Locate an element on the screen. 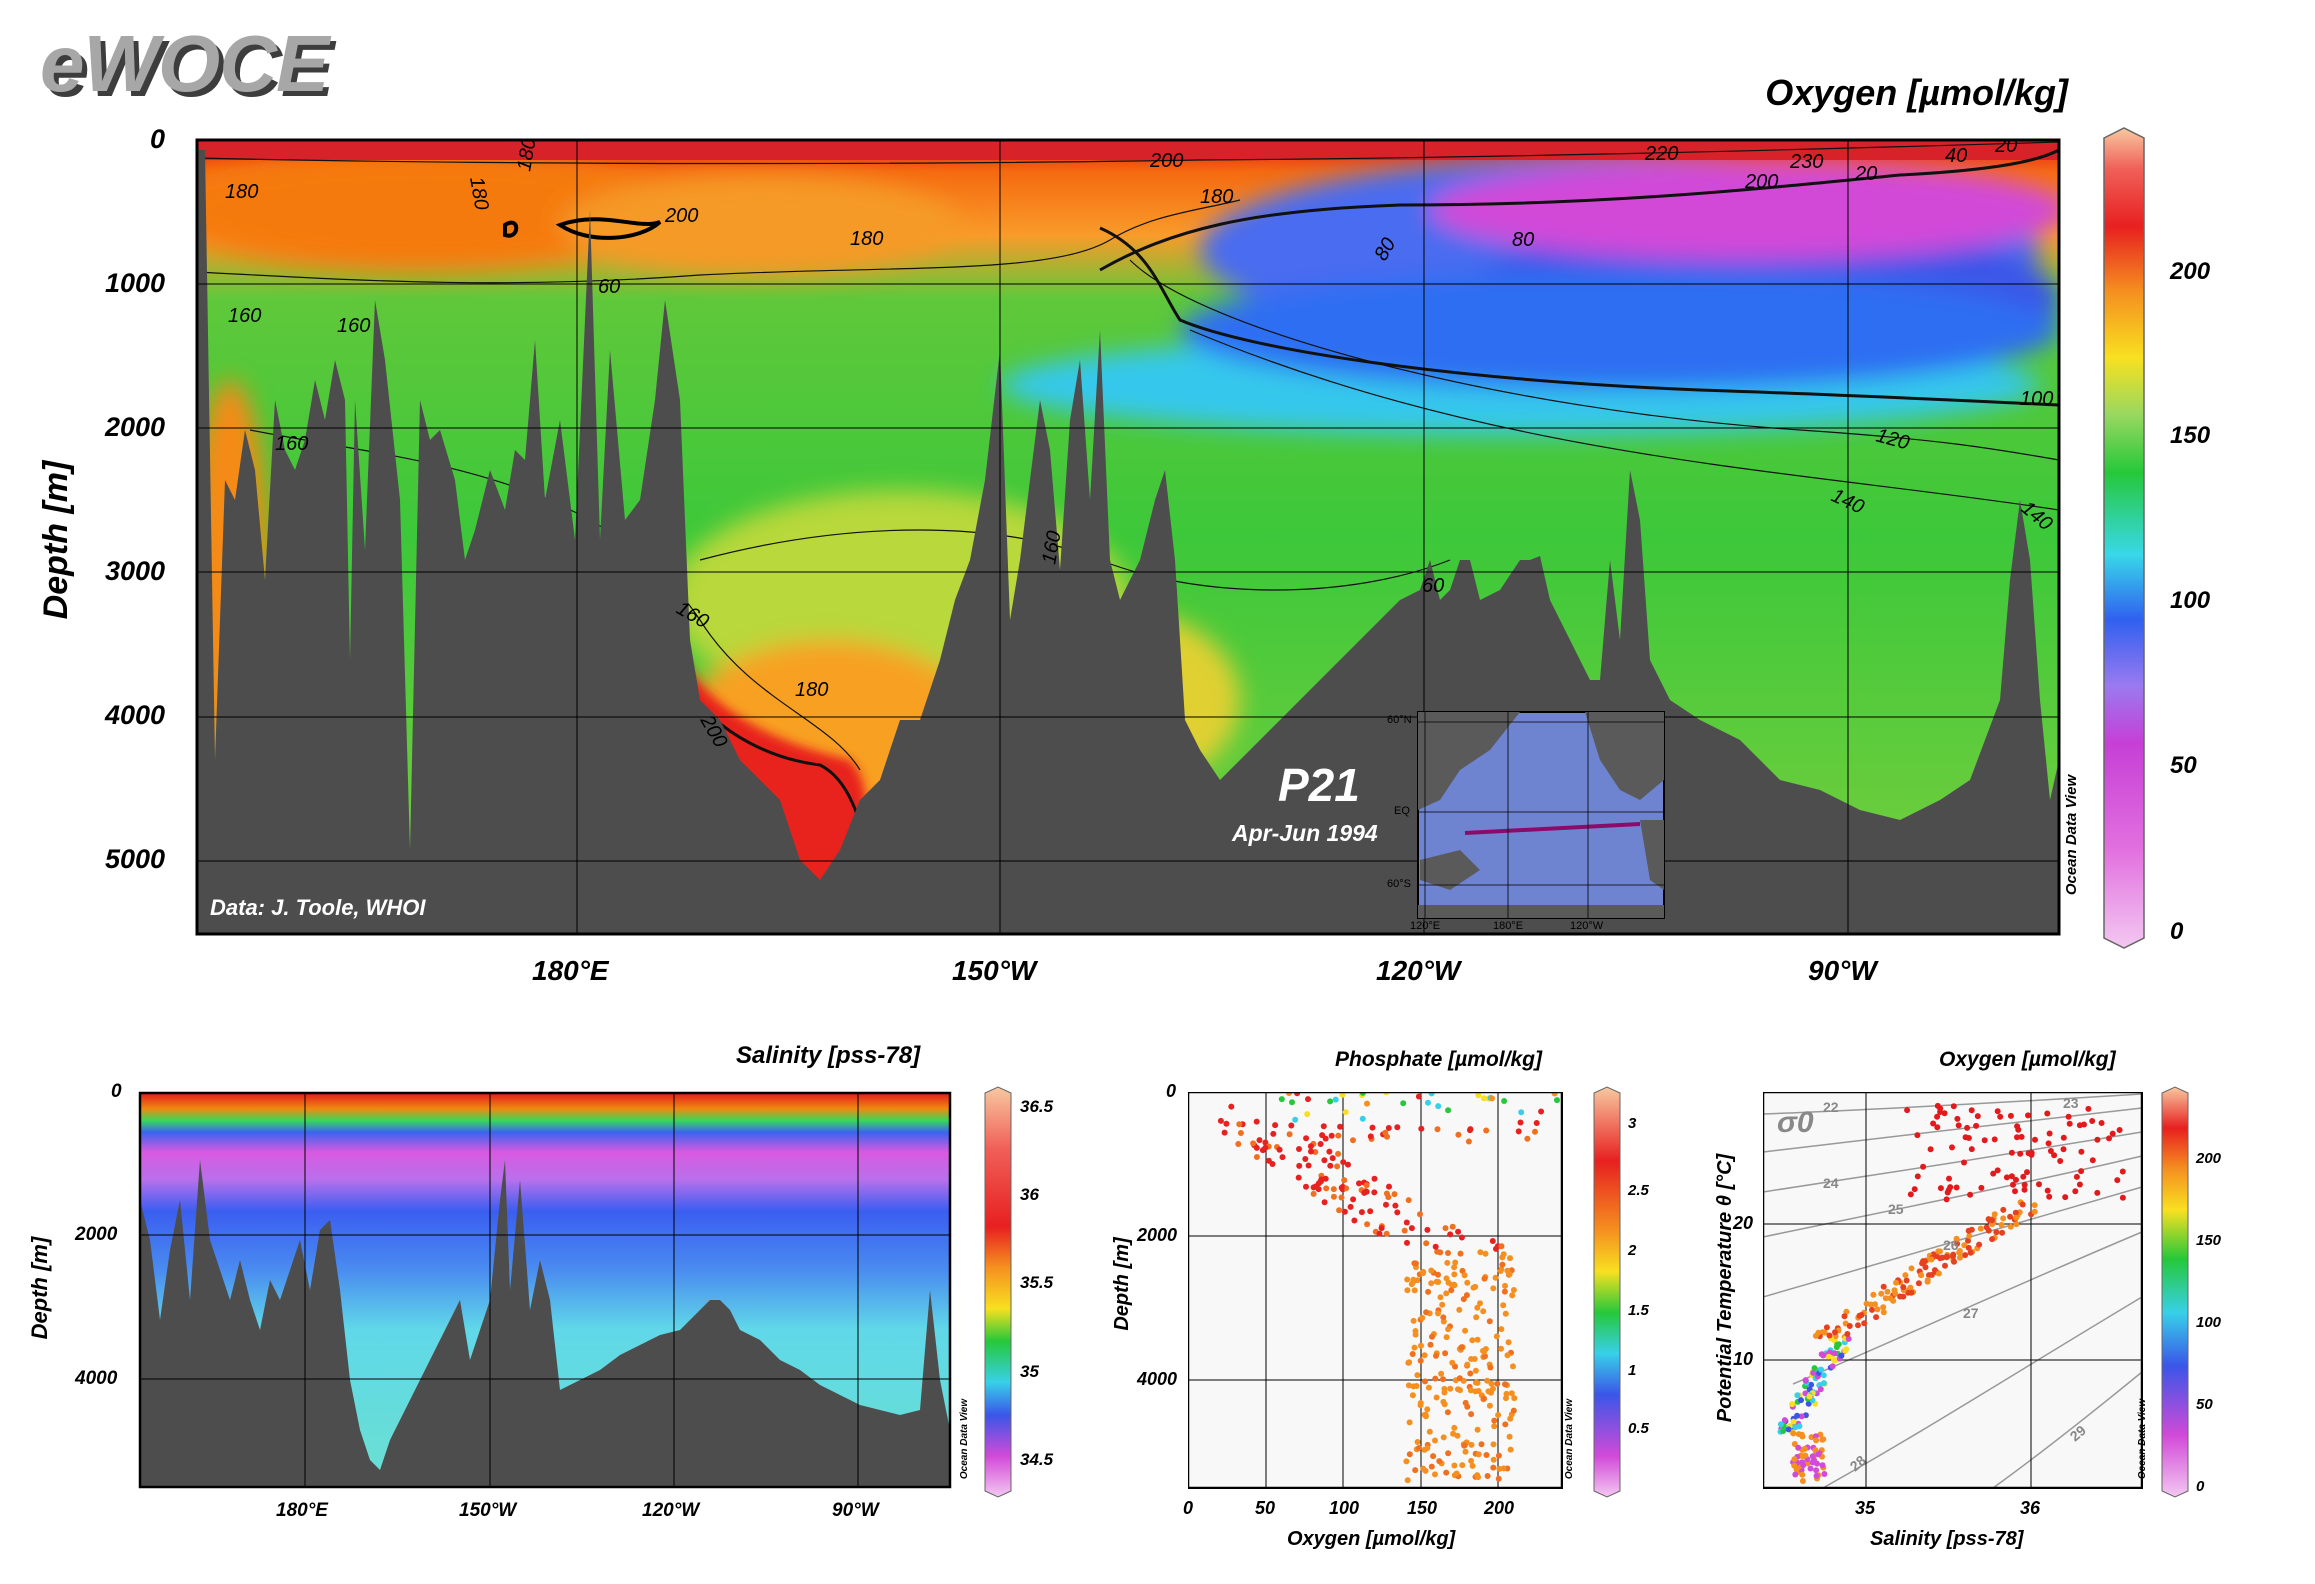 This screenshot has height=1584, width=2315. phosphate-colorbar-tick: 1.5 is located at coordinates (1638, 1310).